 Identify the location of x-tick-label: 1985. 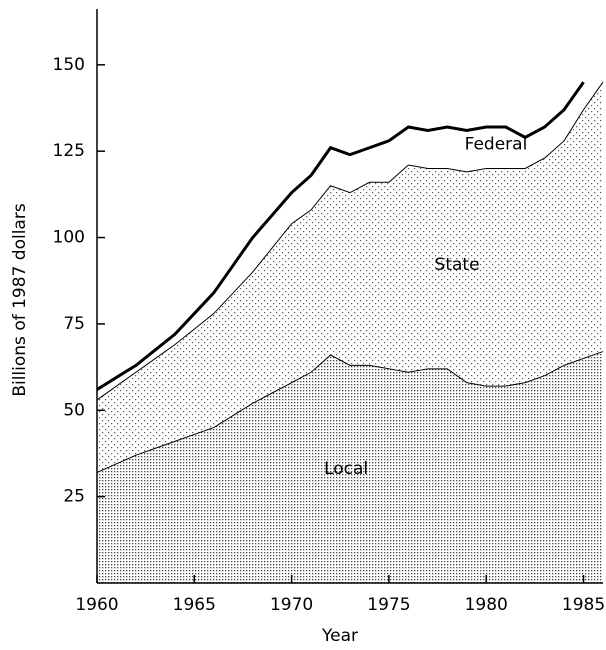
(583, 605).